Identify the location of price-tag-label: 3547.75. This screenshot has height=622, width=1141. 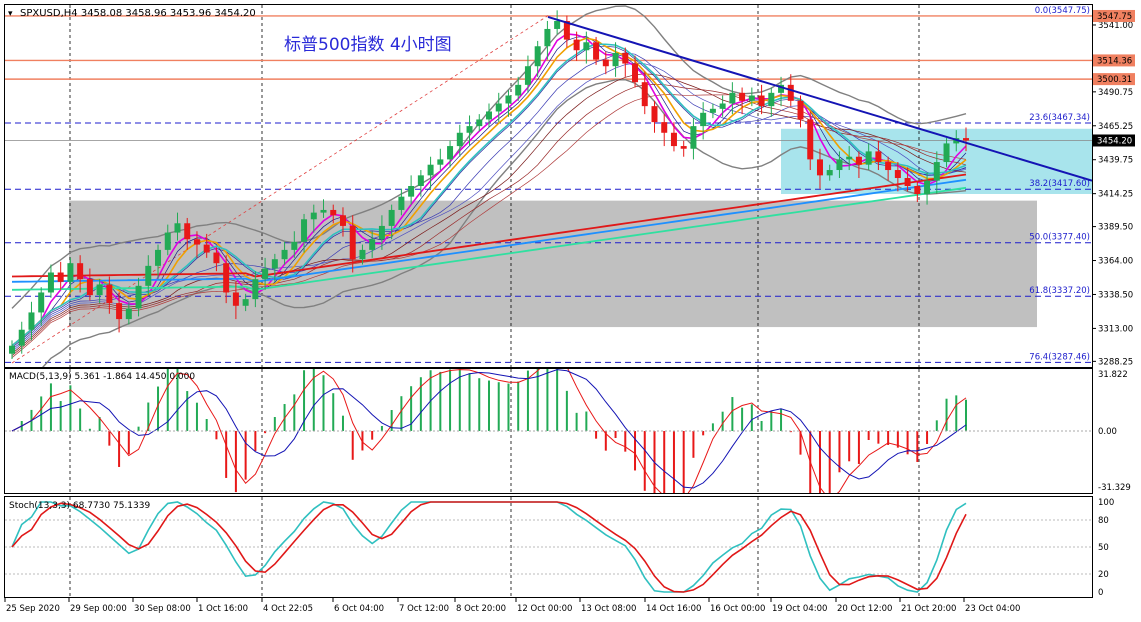
(1114, 17).